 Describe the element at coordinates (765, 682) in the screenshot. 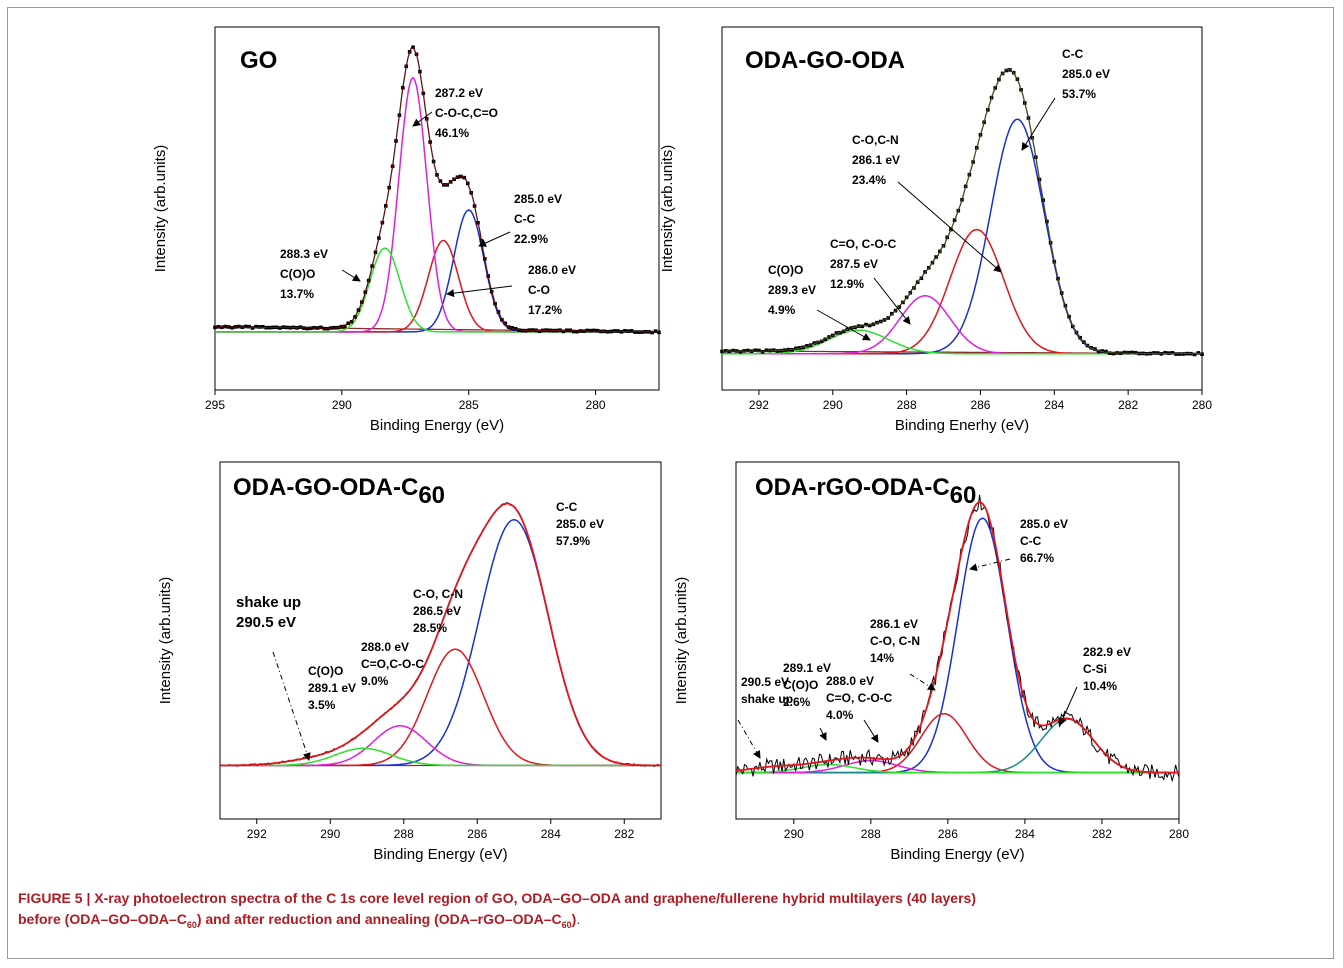

I see `peak-annotation: 290.5 eV` at that location.